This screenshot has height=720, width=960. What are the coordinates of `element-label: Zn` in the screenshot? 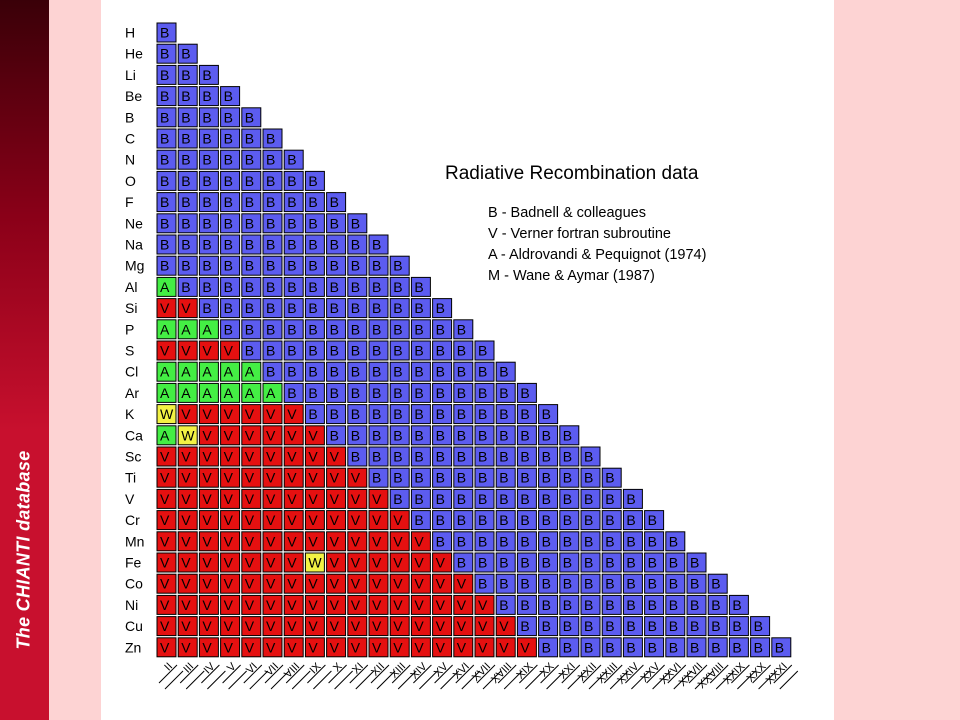 It's located at (133, 647).